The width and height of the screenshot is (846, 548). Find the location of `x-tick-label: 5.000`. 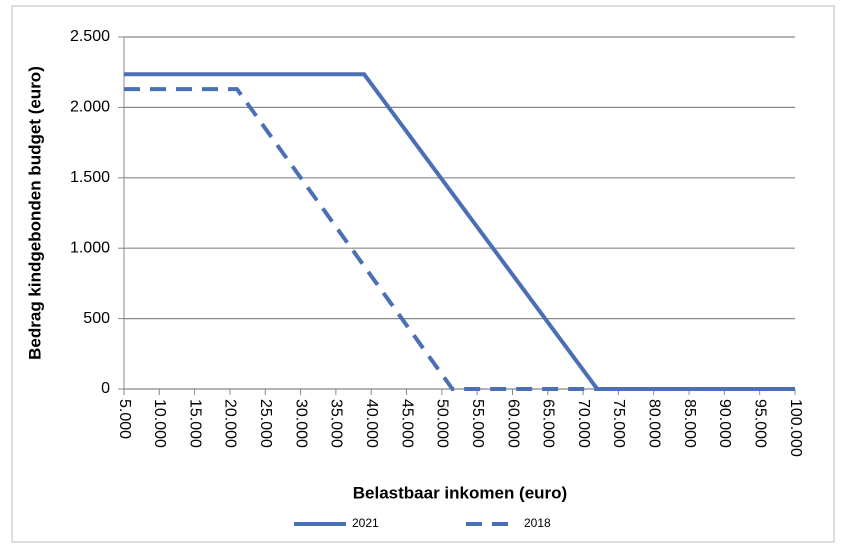

x-tick-label: 5.000 is located at coordinates (124, 419).